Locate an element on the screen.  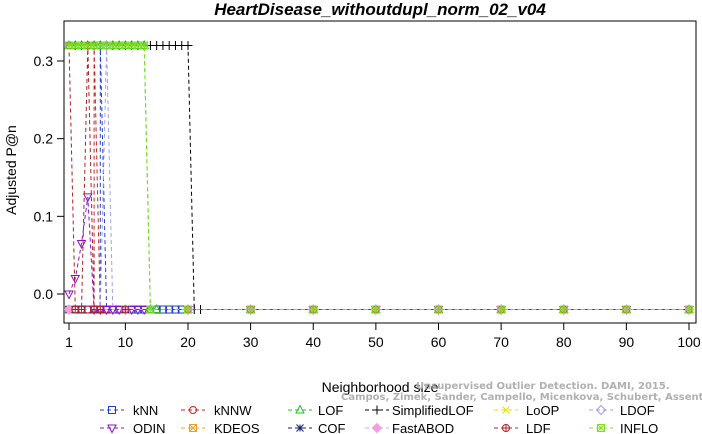
x-tick-label: 60 is located at coordinates (439, 342).